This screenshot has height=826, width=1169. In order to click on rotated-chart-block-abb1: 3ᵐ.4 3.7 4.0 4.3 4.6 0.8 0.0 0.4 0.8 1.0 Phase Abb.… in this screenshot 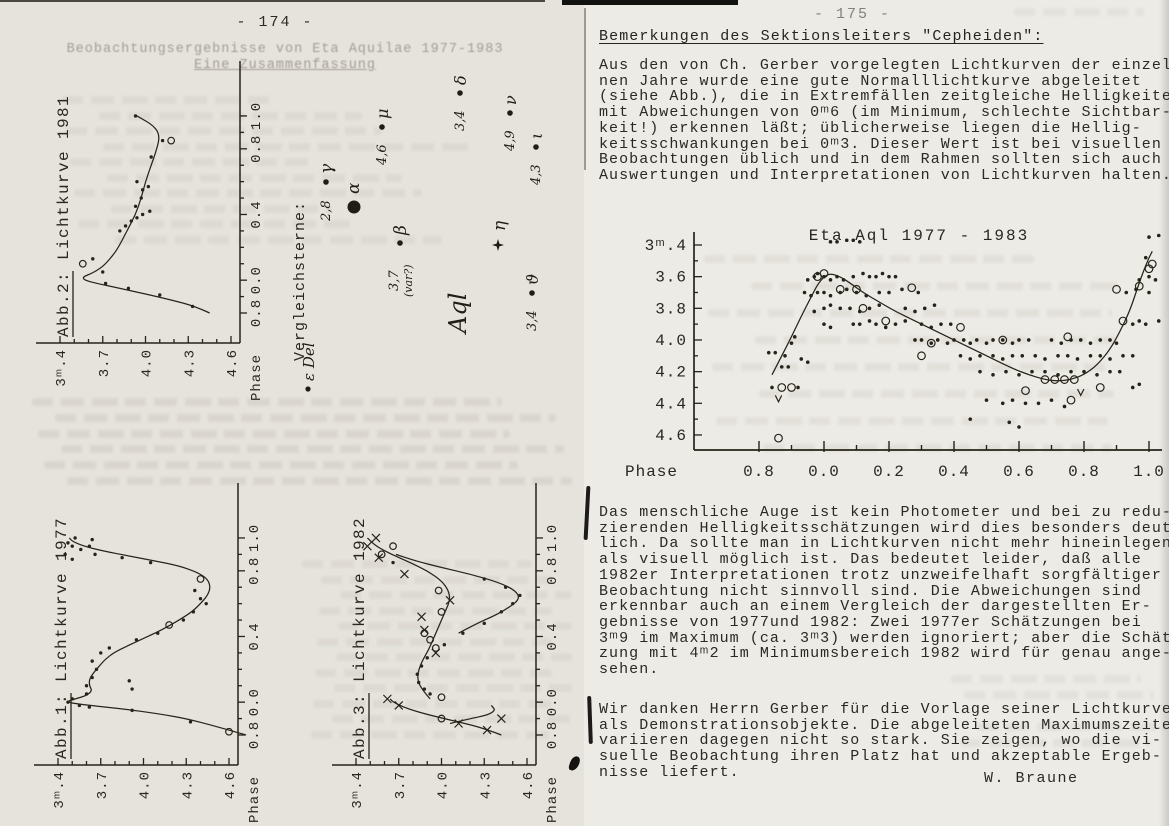, I will do `click(150, 650)`.